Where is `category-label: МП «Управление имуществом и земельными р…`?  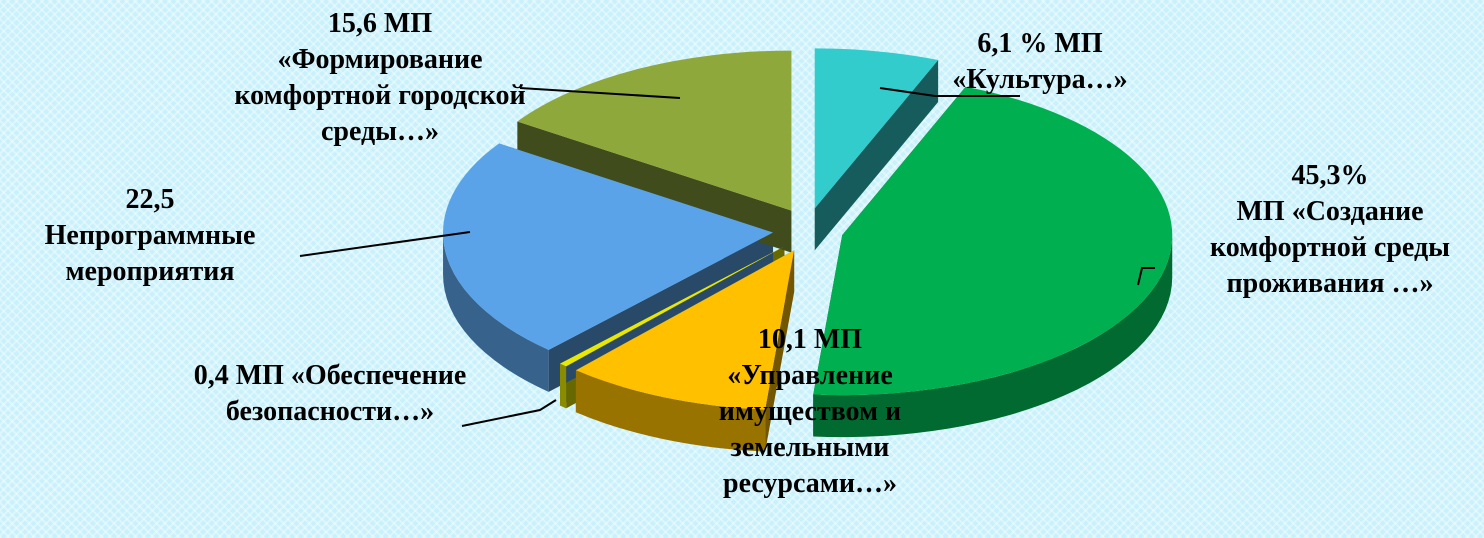
category-label: МП «Управление имуществом и земельными р… is located at coordinates (810, 411).